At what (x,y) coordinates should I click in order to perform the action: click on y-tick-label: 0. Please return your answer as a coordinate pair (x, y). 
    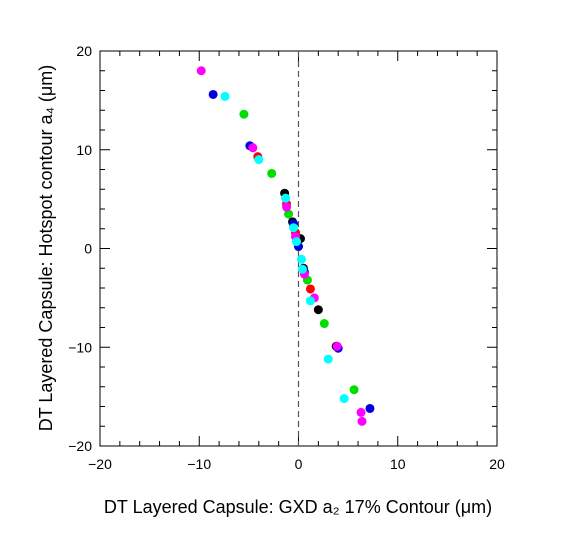
    Looking at the image, I should click on (88, 249).